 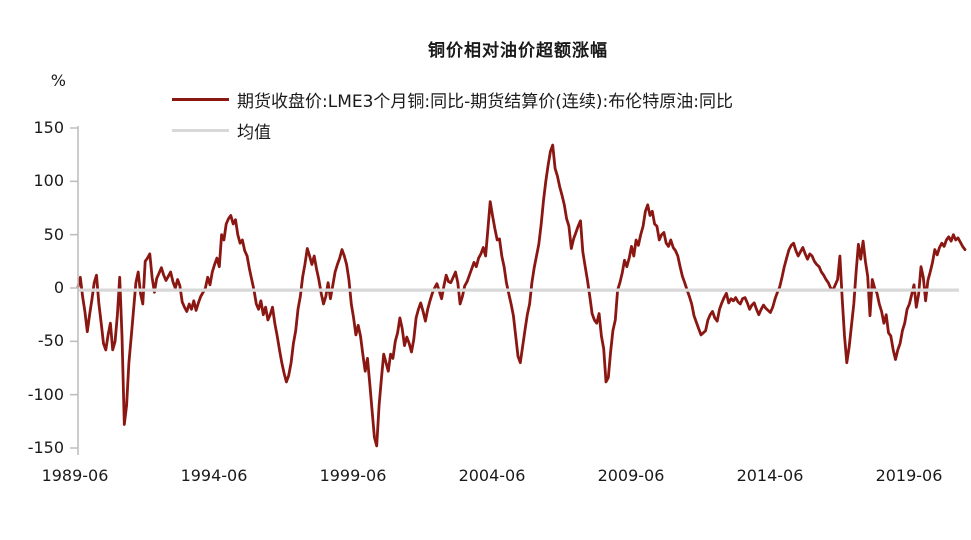 I want to click on legend-item-mean: 均值, so click(x=522, y=130).